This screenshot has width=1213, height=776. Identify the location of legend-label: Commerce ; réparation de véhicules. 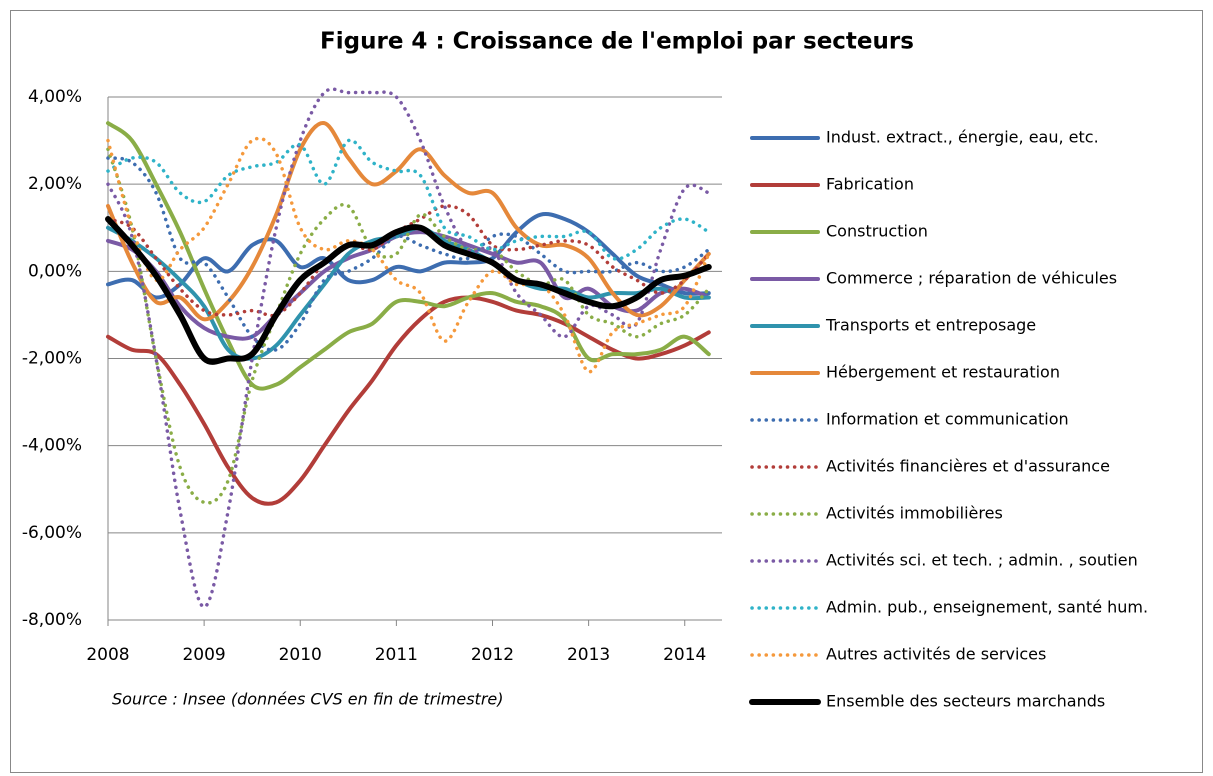
(971, 278).